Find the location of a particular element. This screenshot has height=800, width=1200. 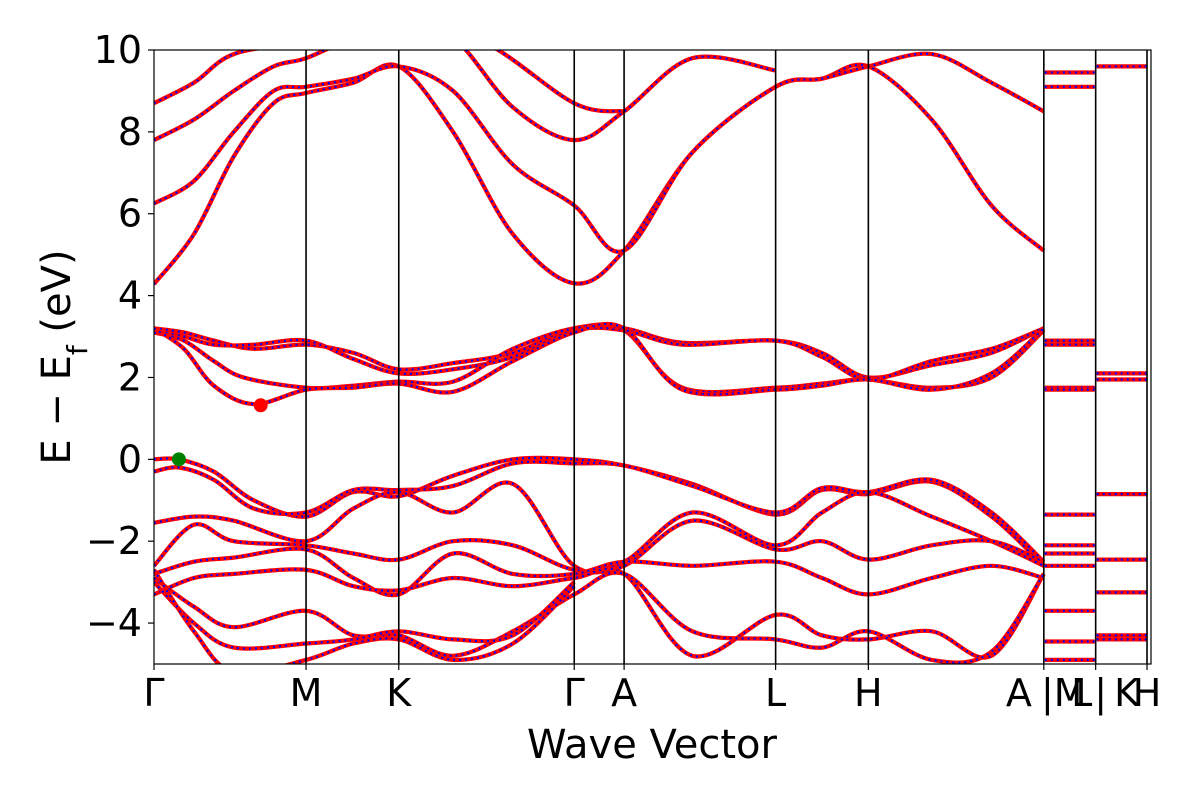

y-tick-label: 4 is located at coordinates (130, 296).